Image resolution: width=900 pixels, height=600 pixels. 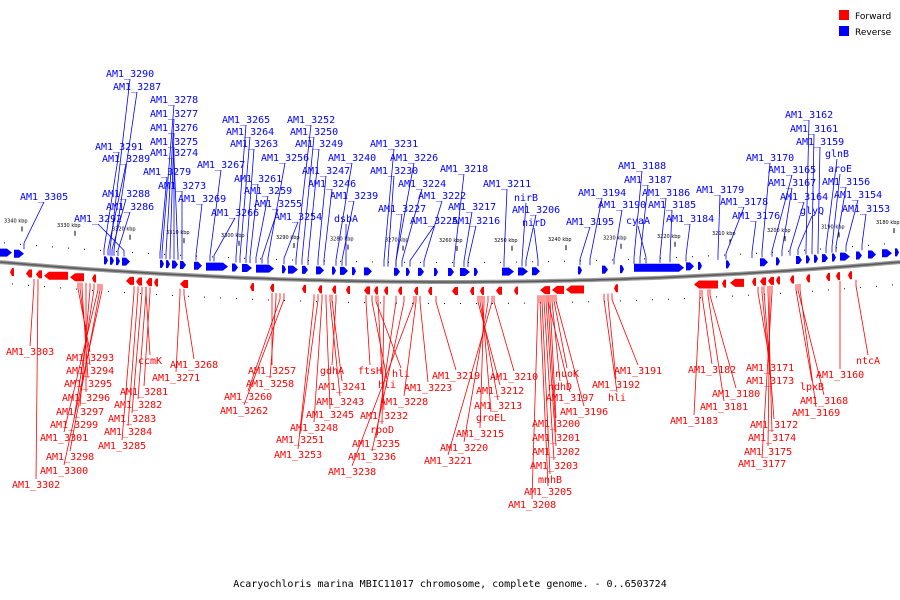 I want to click on forward-gene-label: AM1_3283, so click(x=132, y=419).